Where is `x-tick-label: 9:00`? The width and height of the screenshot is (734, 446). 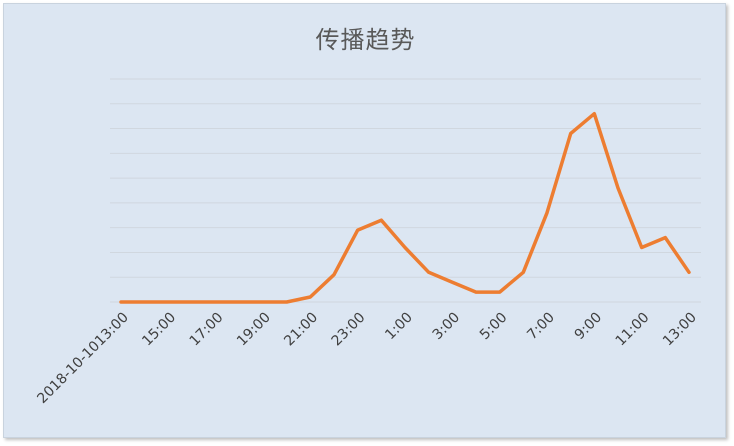
x-tick-label: 9:00 is located at coordinates (589, 327).